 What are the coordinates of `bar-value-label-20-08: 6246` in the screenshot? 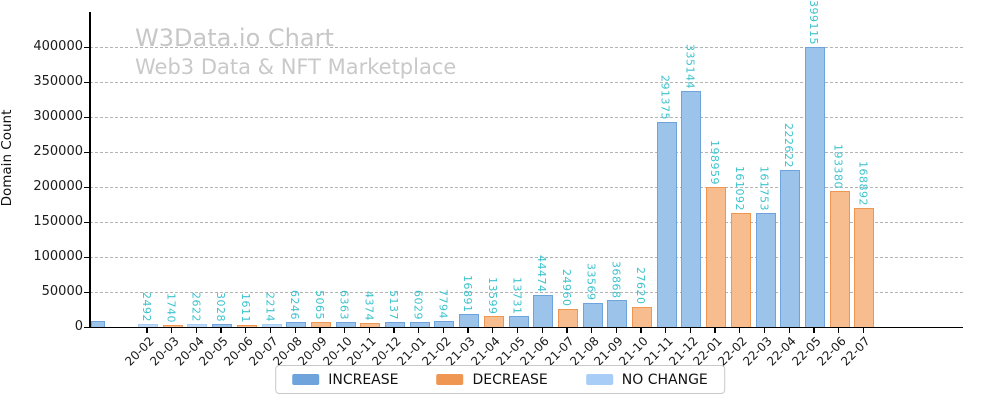 It's located at (295, 304).